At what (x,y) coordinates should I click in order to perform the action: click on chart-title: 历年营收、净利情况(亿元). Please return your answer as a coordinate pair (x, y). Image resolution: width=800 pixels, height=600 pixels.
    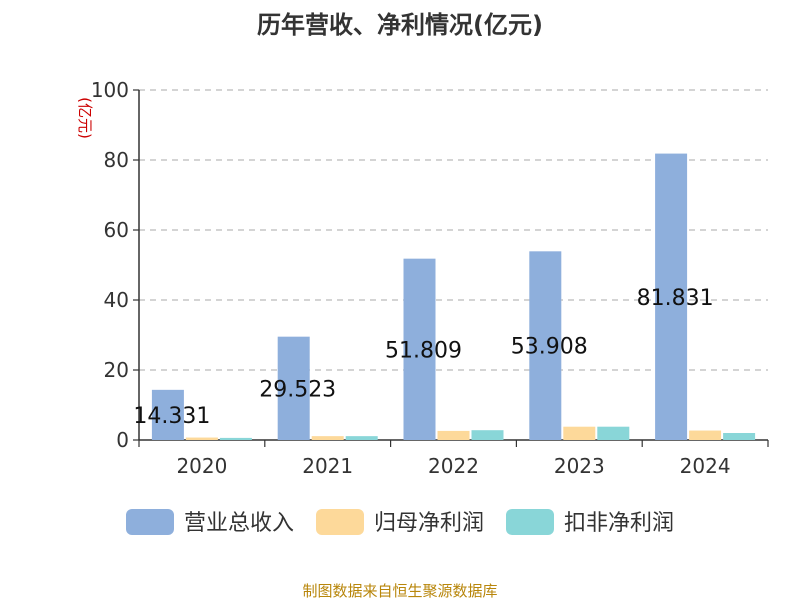
    Looking at the image, I should click on (400, 25).